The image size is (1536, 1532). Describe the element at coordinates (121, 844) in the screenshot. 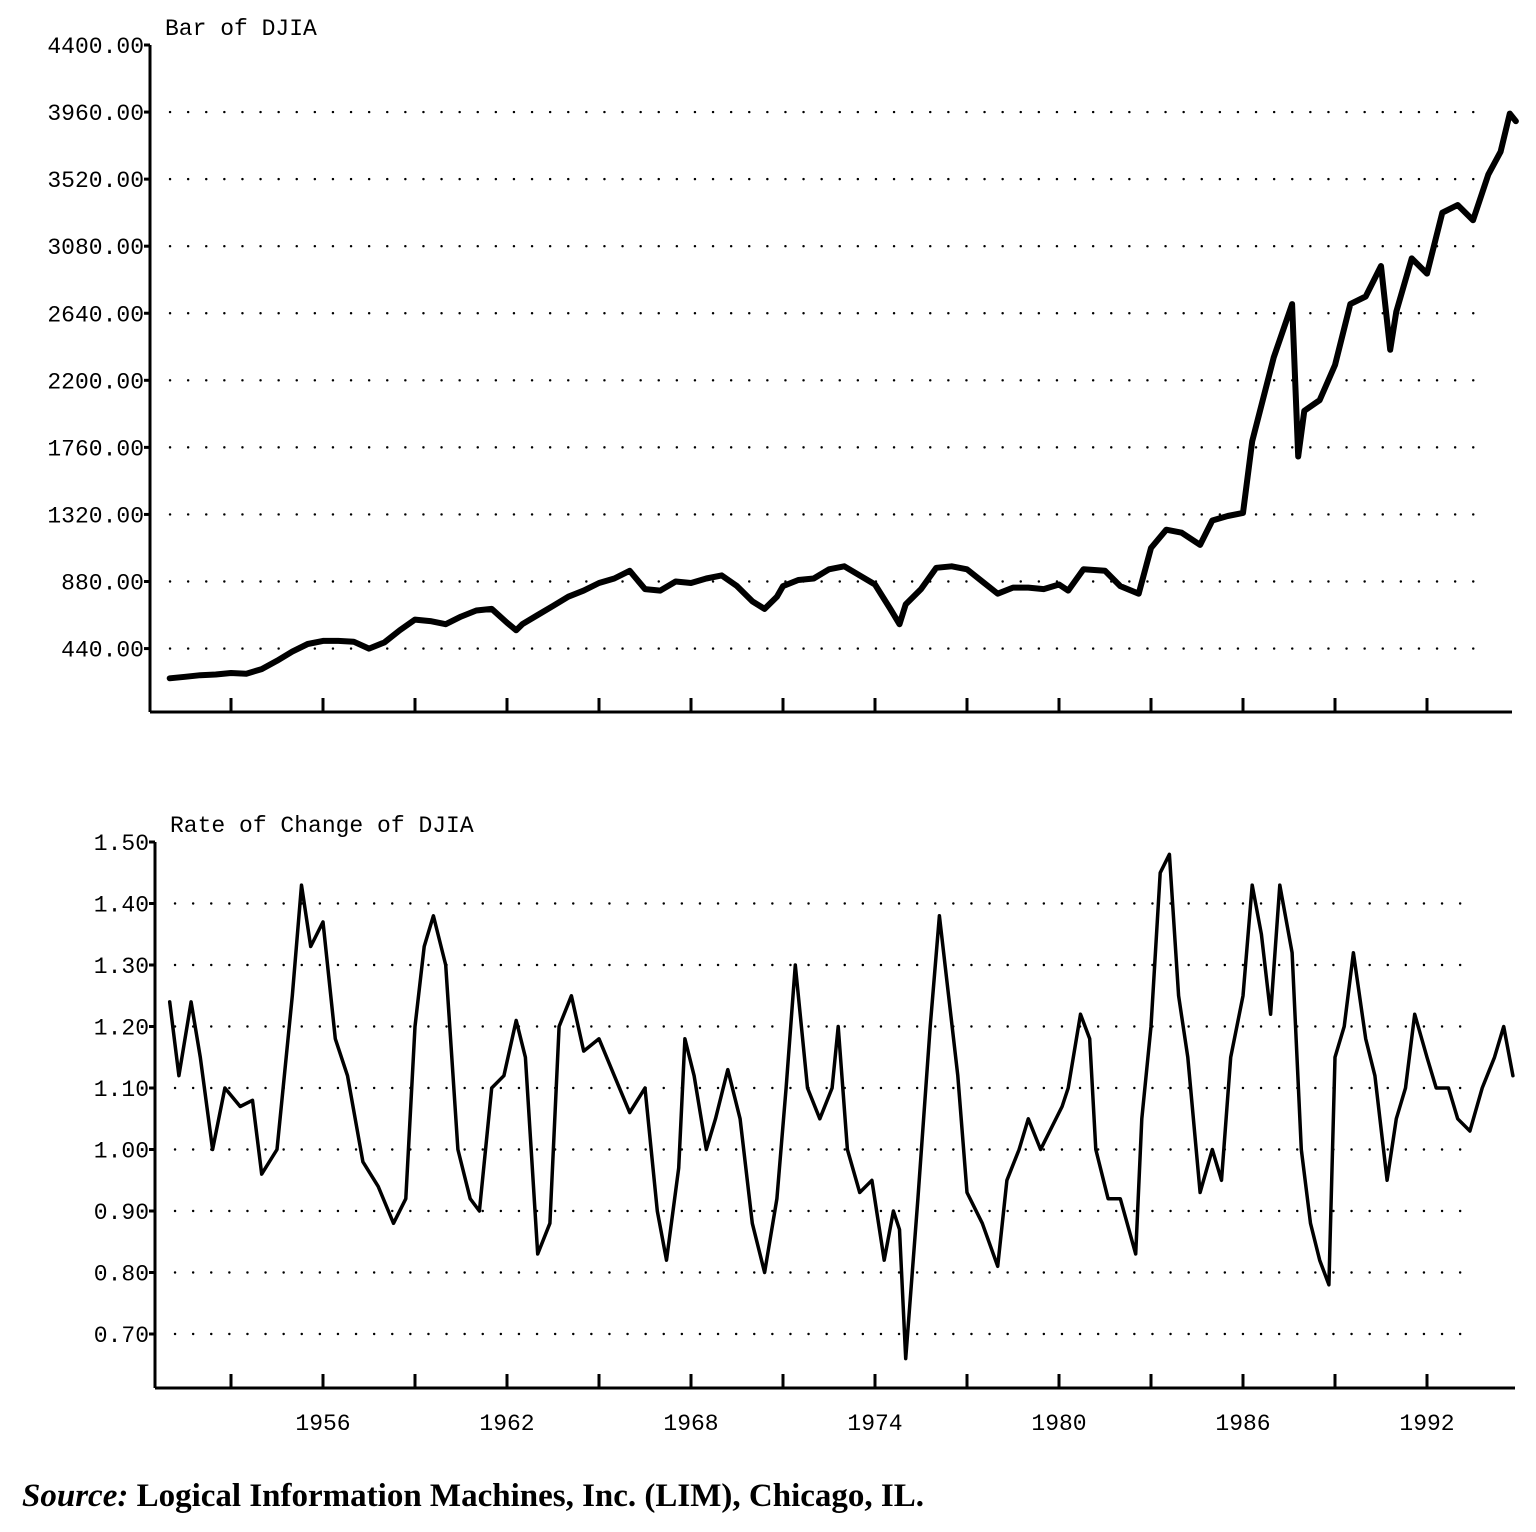

I see `y-tick-label: 1.50` at that location.